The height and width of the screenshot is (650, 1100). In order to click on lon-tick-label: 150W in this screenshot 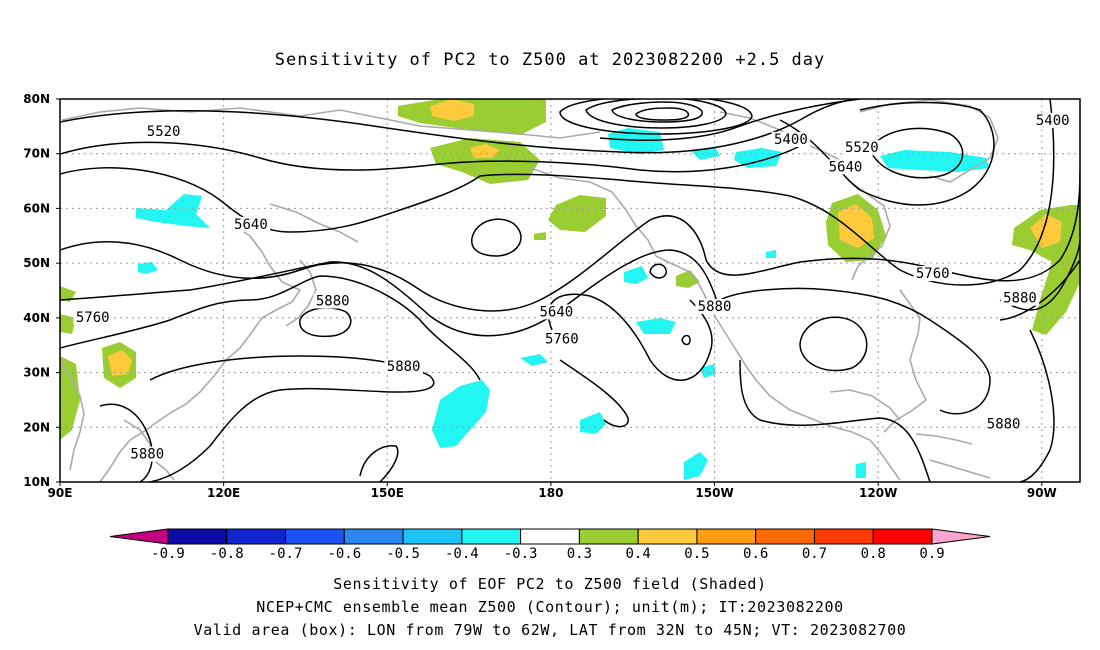, I will do `click(714, 493)`.